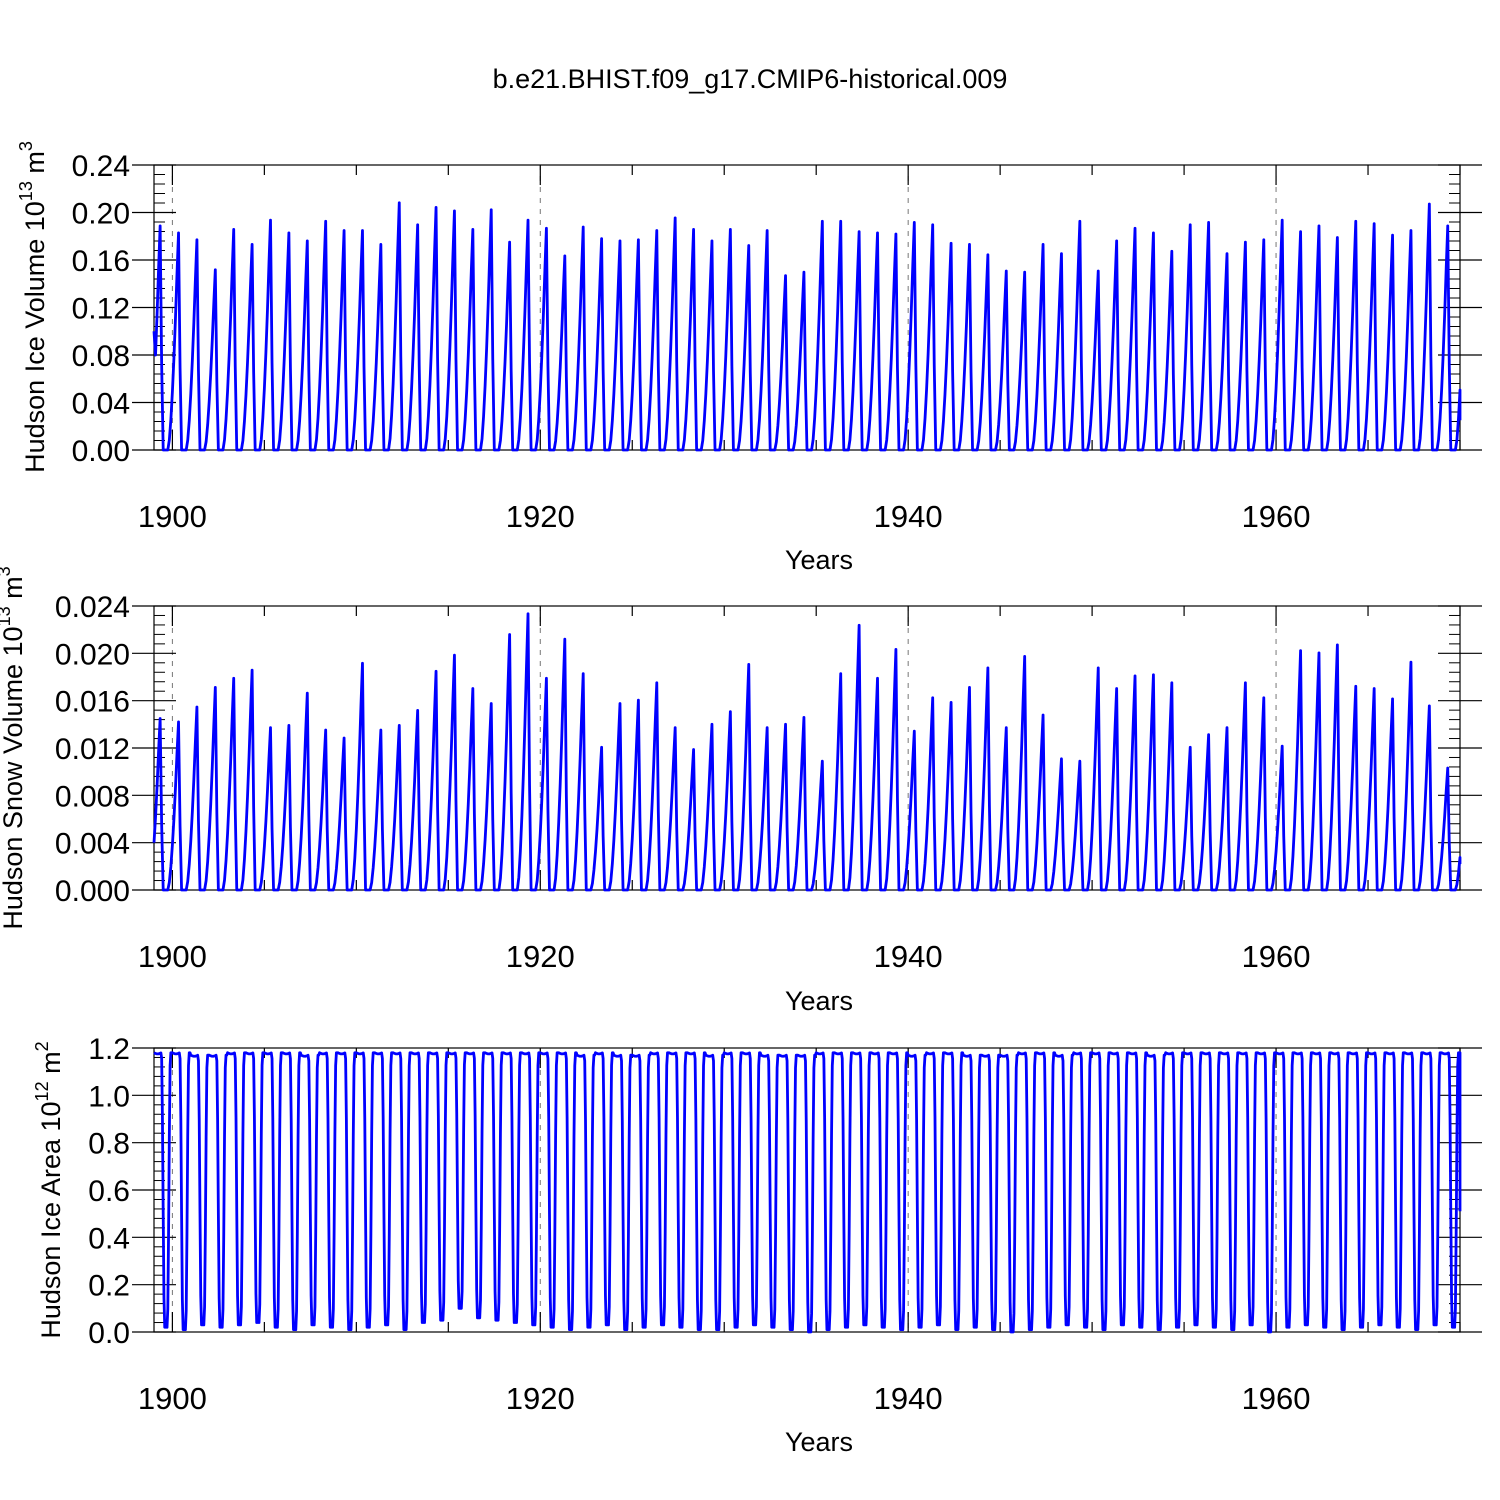 The width and height of the screenshot is (1500, 1500). What do you see at coordinates (750, 79) in the screenshot?
I see `page-title: b.e21.BHIST.f09_g17.CMIP6-historical.009` at bounding box center [750, 79].